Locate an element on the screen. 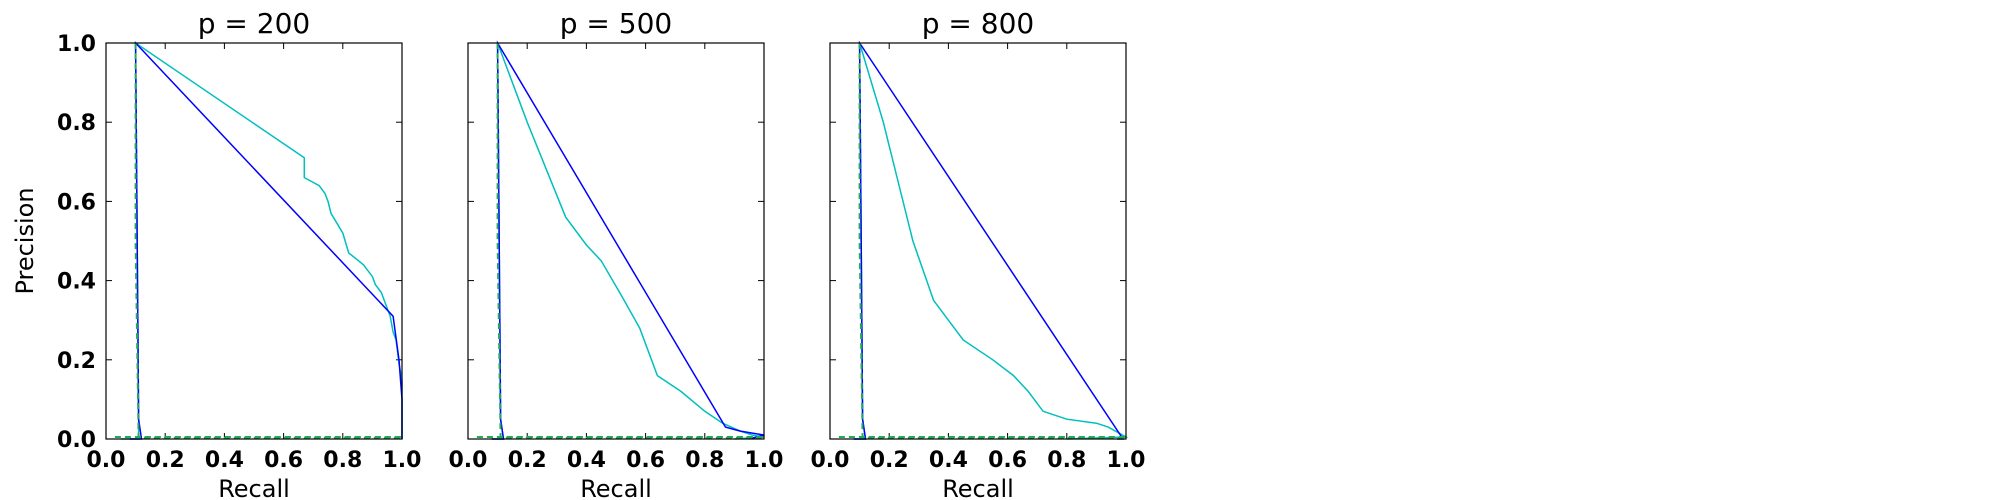 The image size is (2000, 500). y-tick-label: 0.6 is located at coordinates (76, 202).